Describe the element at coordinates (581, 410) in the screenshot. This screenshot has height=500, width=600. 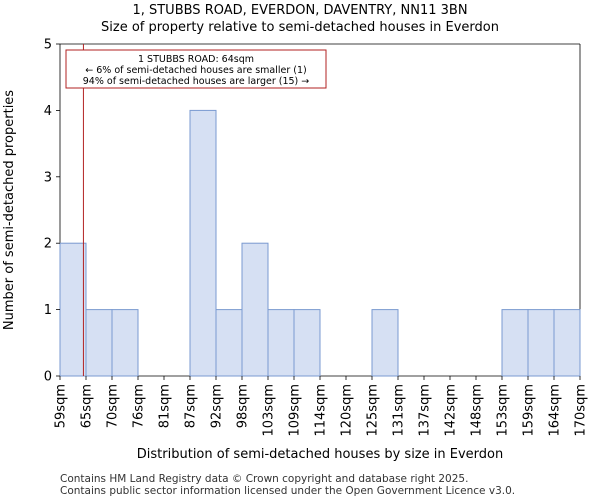
I see `x-tick-label-170sqm: 170sqm` at that location.